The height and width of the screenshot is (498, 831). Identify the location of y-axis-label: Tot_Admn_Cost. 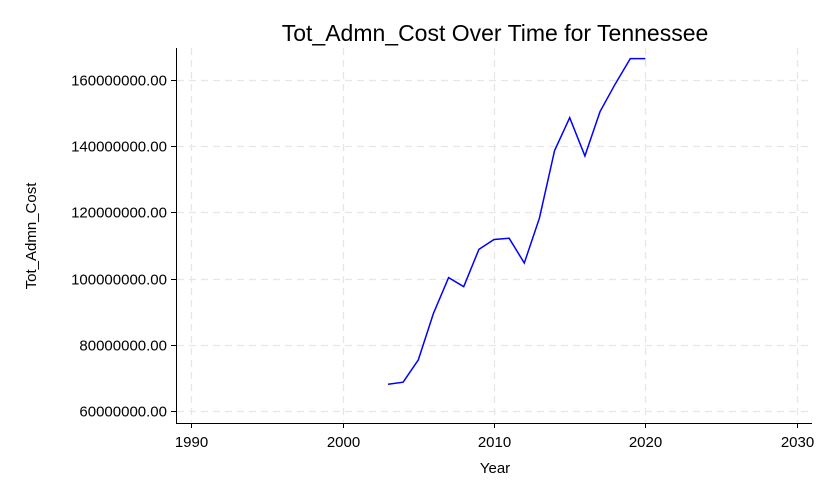
(31, 236).